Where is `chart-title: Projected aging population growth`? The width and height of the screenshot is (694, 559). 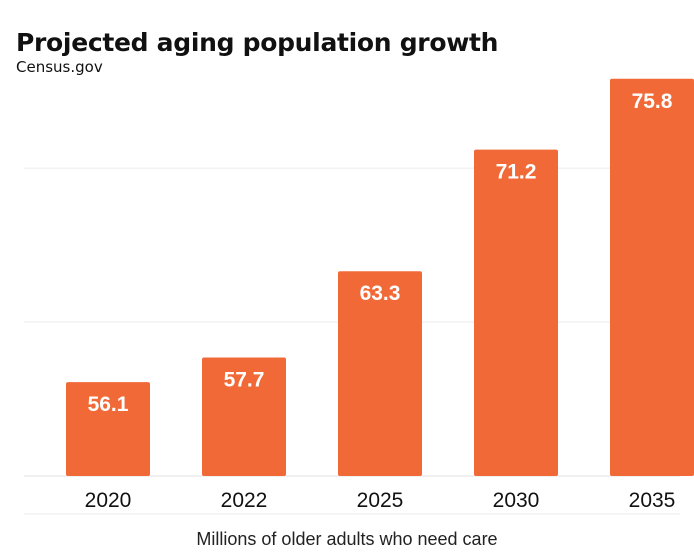 chart-title: Projected aging population growth is located at coordinates (257, 42).